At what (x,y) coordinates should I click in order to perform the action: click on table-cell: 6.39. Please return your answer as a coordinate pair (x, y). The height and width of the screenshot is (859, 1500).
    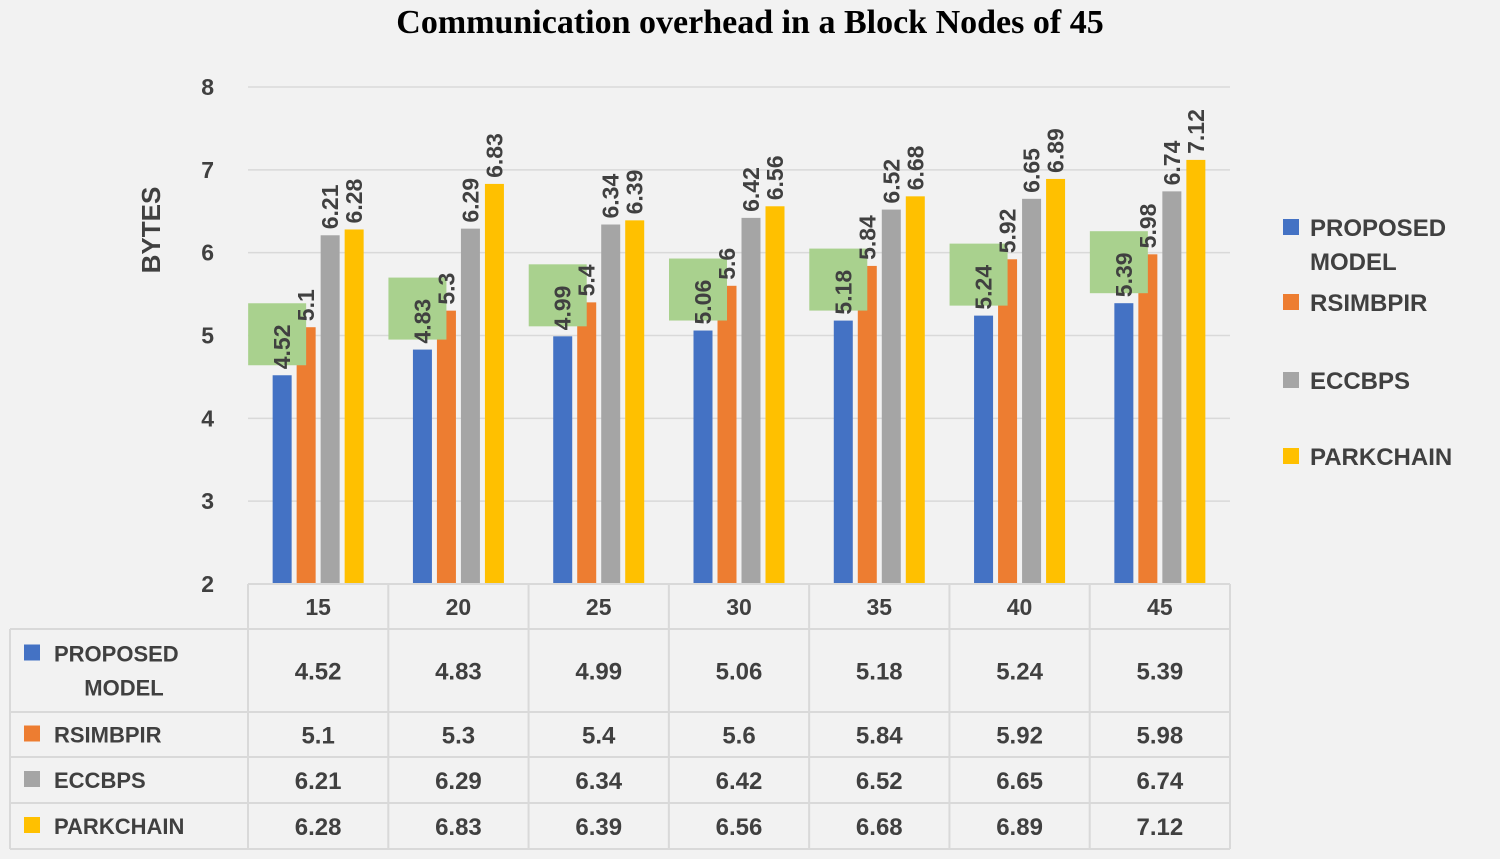
    Looking at the image, I should click on (598, 827).